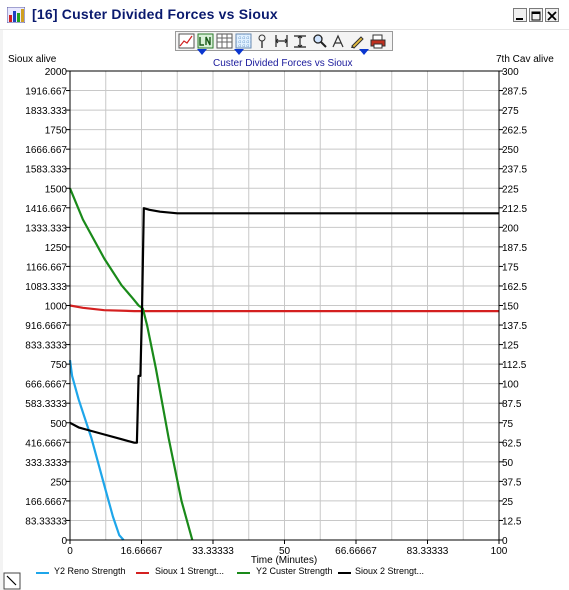 The height and width of the screenshot is (590, 569). What do you see at coordinates (508, 502) in the screenshot?
I see `right-tick-label: 25` at bounding box center [508, 502].